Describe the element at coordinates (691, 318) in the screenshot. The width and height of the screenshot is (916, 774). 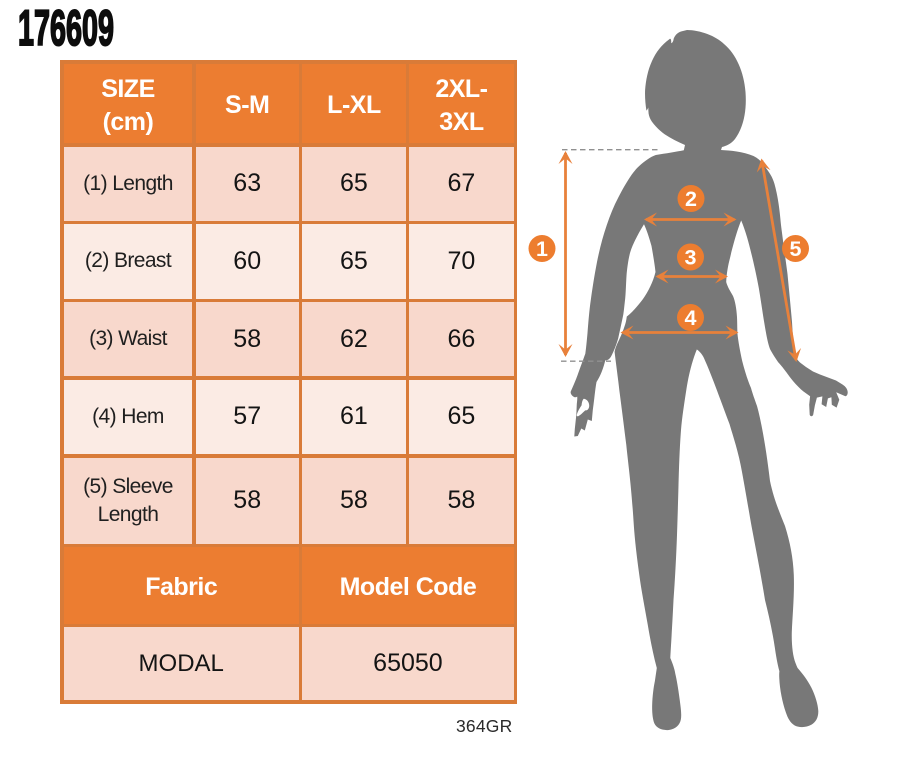
I see `svg-text: 4` at that location.